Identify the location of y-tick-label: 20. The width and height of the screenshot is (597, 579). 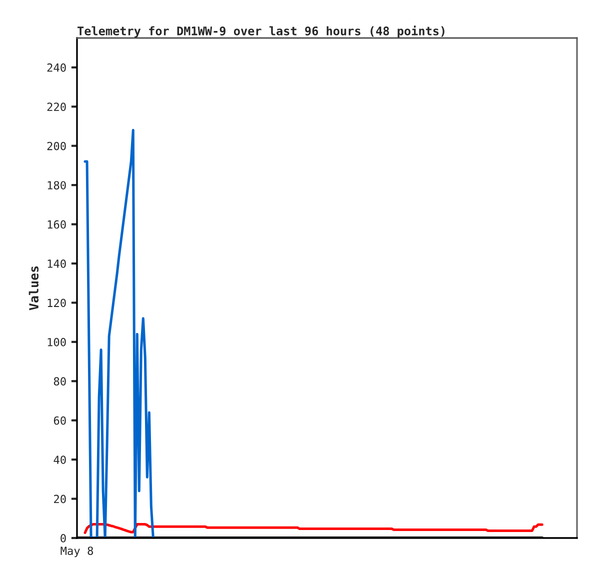
(60, 499).